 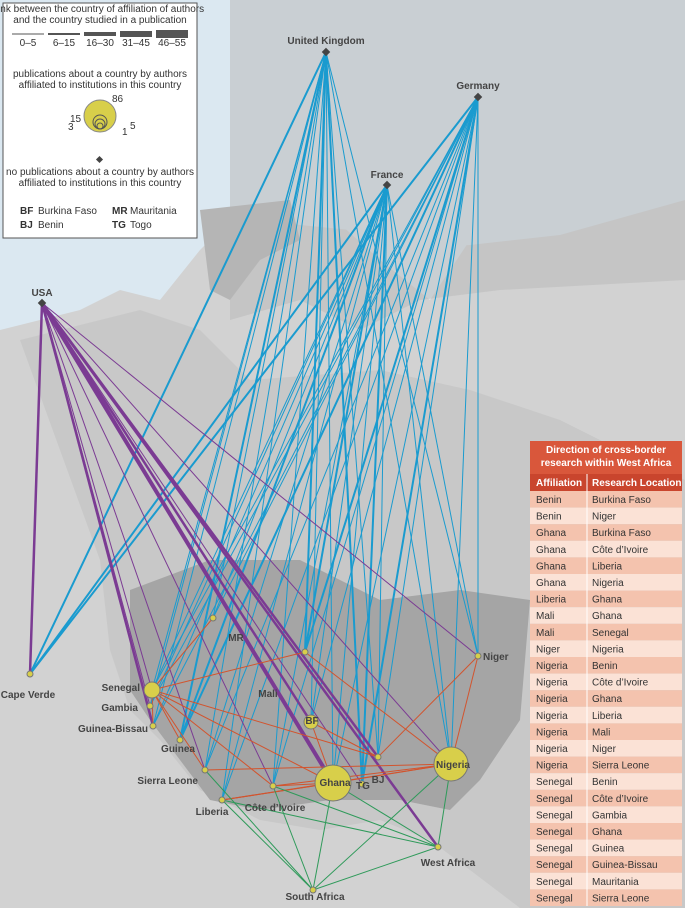 I want to click on legend-circle-label: 86, so click(x=118, y=99).